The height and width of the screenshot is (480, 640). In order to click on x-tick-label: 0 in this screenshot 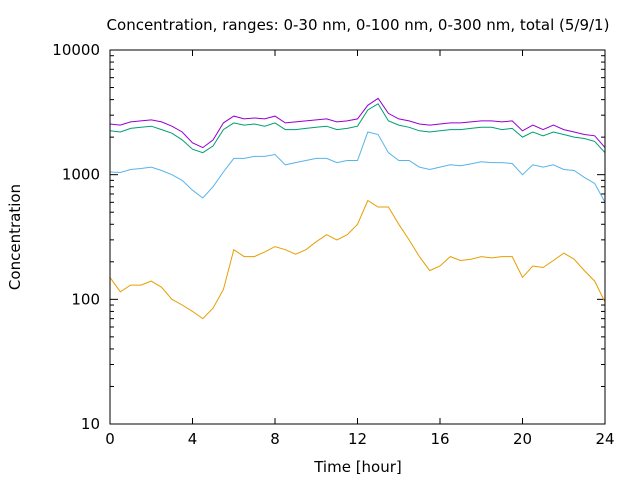, I will do `click(110, 439)`.